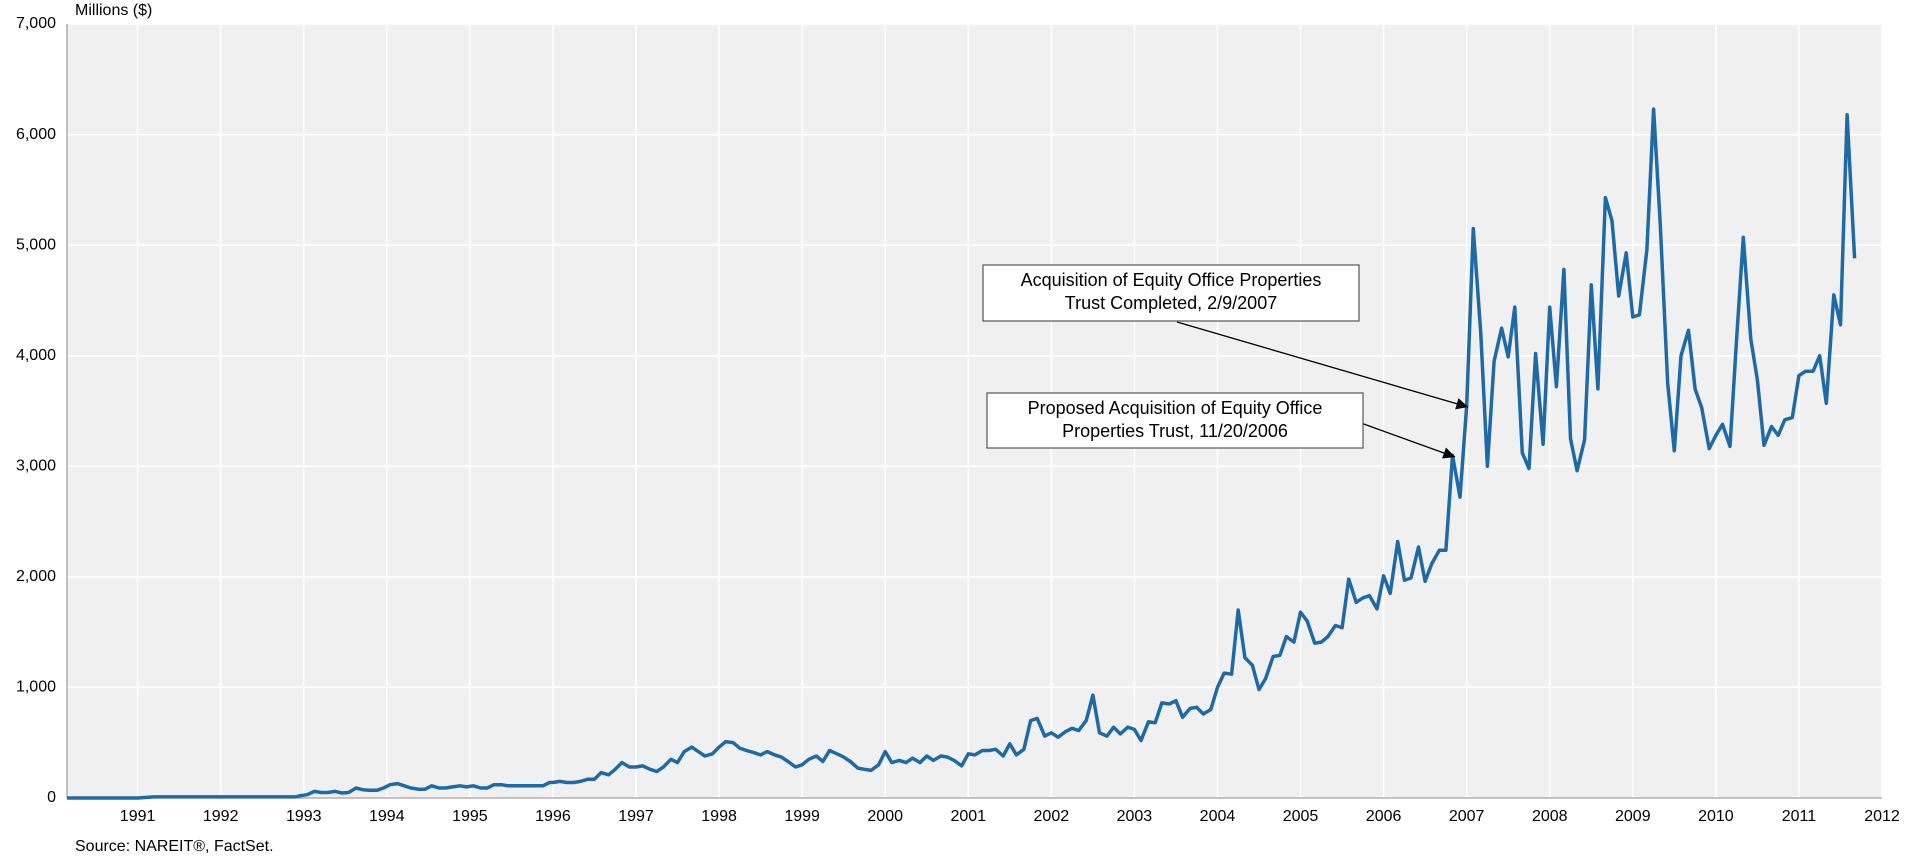  I want to click on y-tick-label: 4,000, so click(36, 355).